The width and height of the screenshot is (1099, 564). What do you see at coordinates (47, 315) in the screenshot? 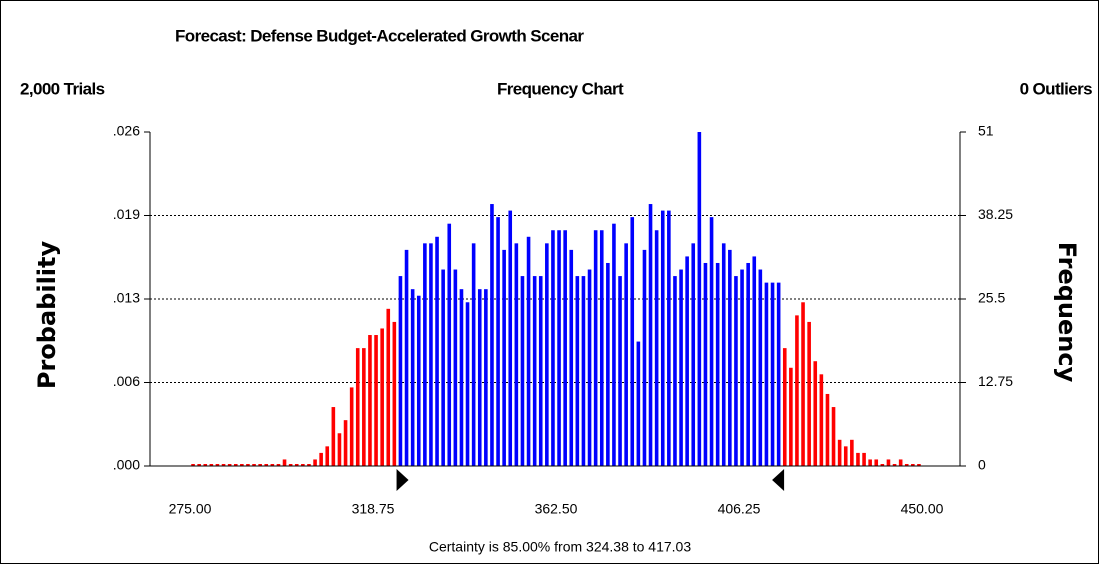
I see `y-axis-label: Probability` at bounding box center [47, 315].